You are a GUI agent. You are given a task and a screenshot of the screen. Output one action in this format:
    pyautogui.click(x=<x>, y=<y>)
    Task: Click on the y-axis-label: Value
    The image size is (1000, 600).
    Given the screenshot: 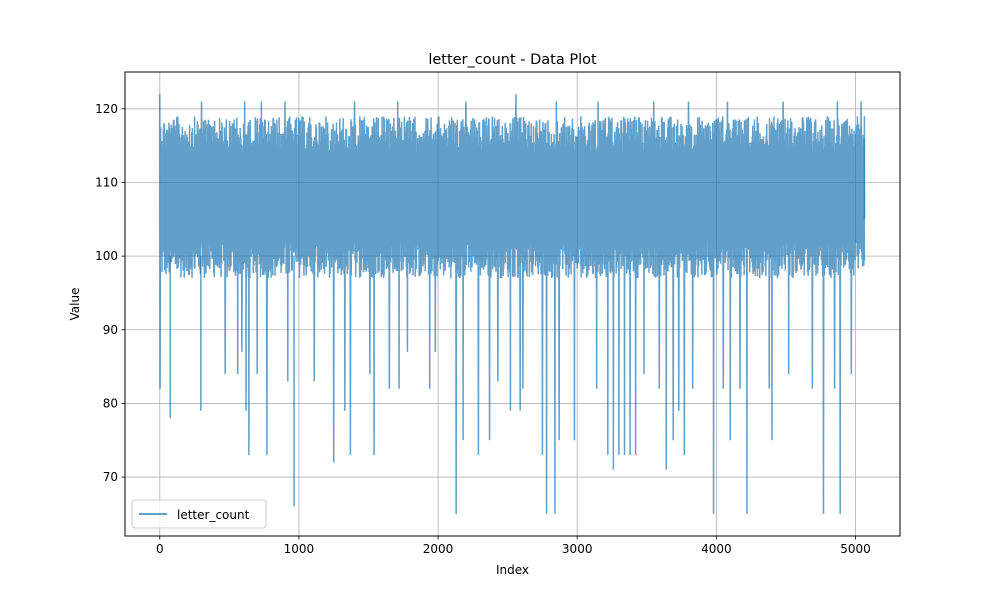 What is the action you would take?
    pyautogui.click(x=75, y=304)
    